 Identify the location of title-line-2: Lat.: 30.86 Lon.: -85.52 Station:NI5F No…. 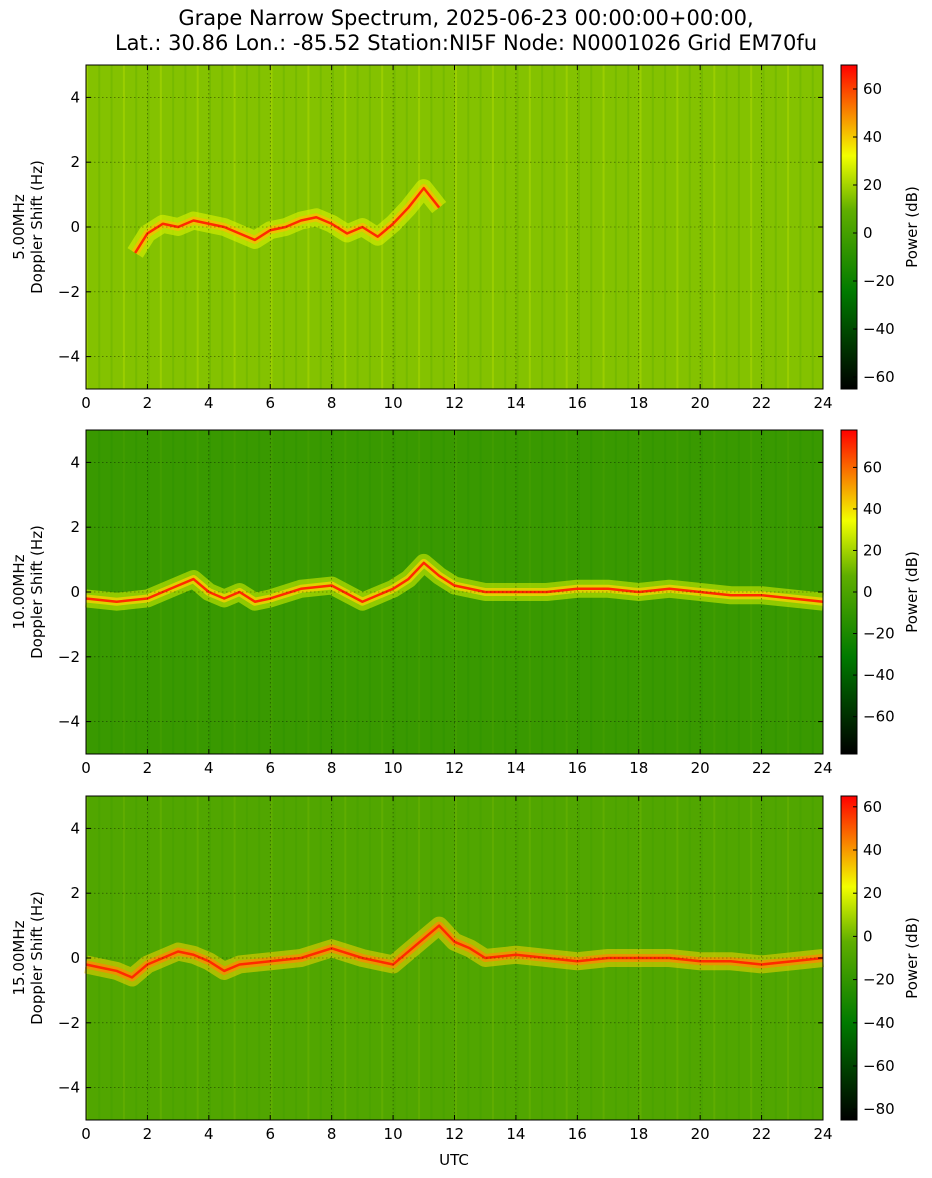
(466, 43).